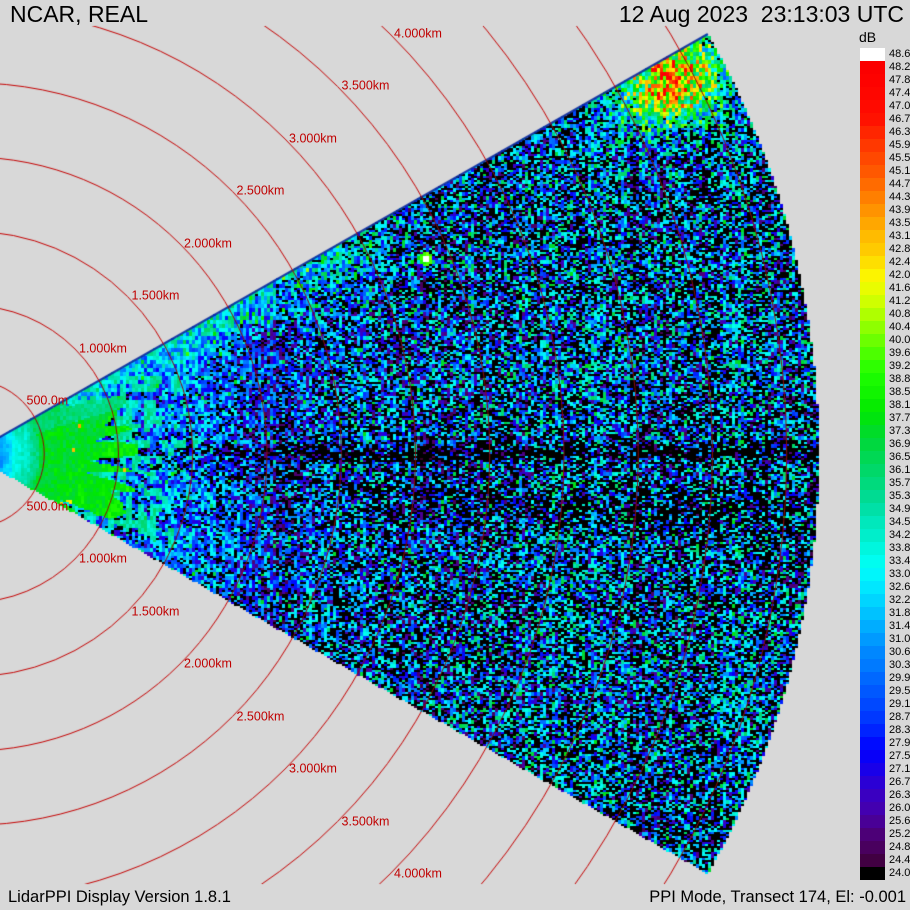 This screenshot has width=910, height=910. Describe the element at coordinates (899, 561) in the screenshot. I see `colorbar-tick-label: 33.4` at that location.